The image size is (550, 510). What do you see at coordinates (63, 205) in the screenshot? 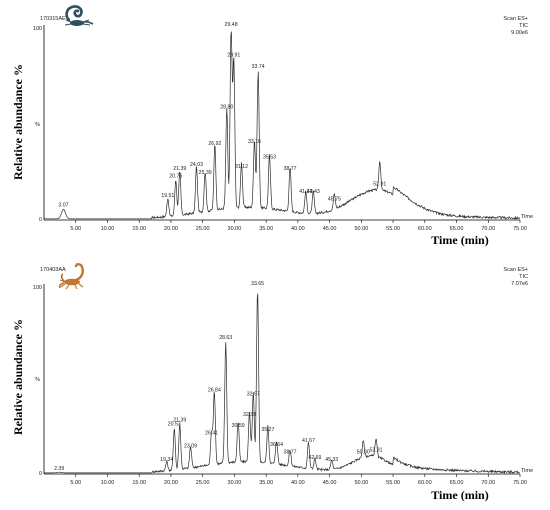
I see `peak-label: 3.07` at bounding box center [63, 205].